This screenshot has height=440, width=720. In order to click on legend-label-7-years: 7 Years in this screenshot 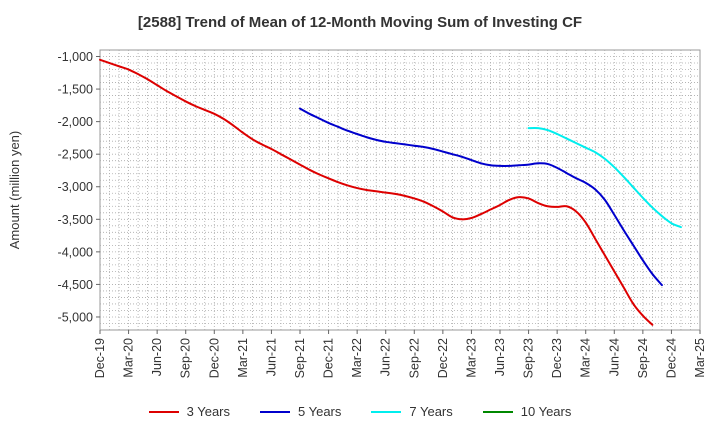, I will do `click(431, 411)`.